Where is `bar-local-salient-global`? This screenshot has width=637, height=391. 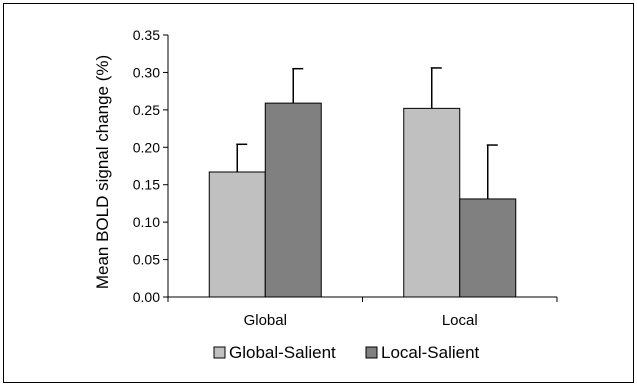 bar-local-salient-global is located at coordinates (293, 200).